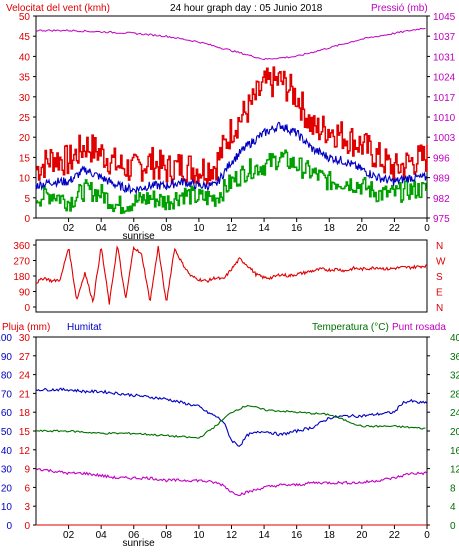  Describe the element at coordinates (25, 394) in the screenshot. I see `rain-y-tick-label: 21` at that location.